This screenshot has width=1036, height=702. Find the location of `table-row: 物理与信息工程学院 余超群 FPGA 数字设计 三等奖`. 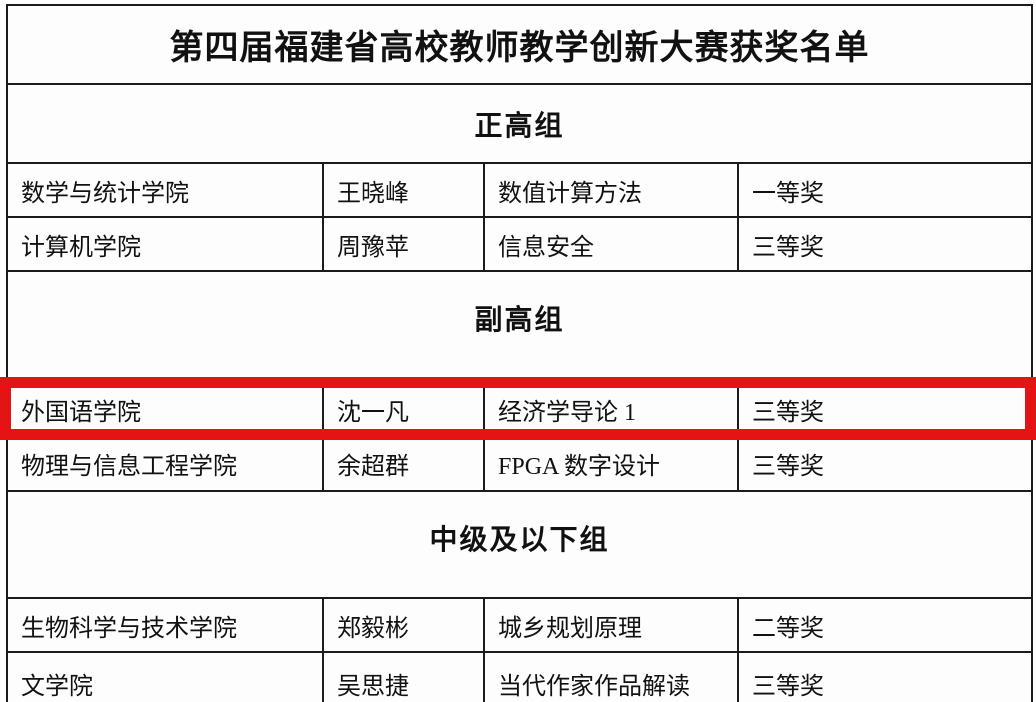

table-row: 物理与信息工程学院 余超群 FPGA 数字设计 三等奖 is located at coordinates (519, 464).